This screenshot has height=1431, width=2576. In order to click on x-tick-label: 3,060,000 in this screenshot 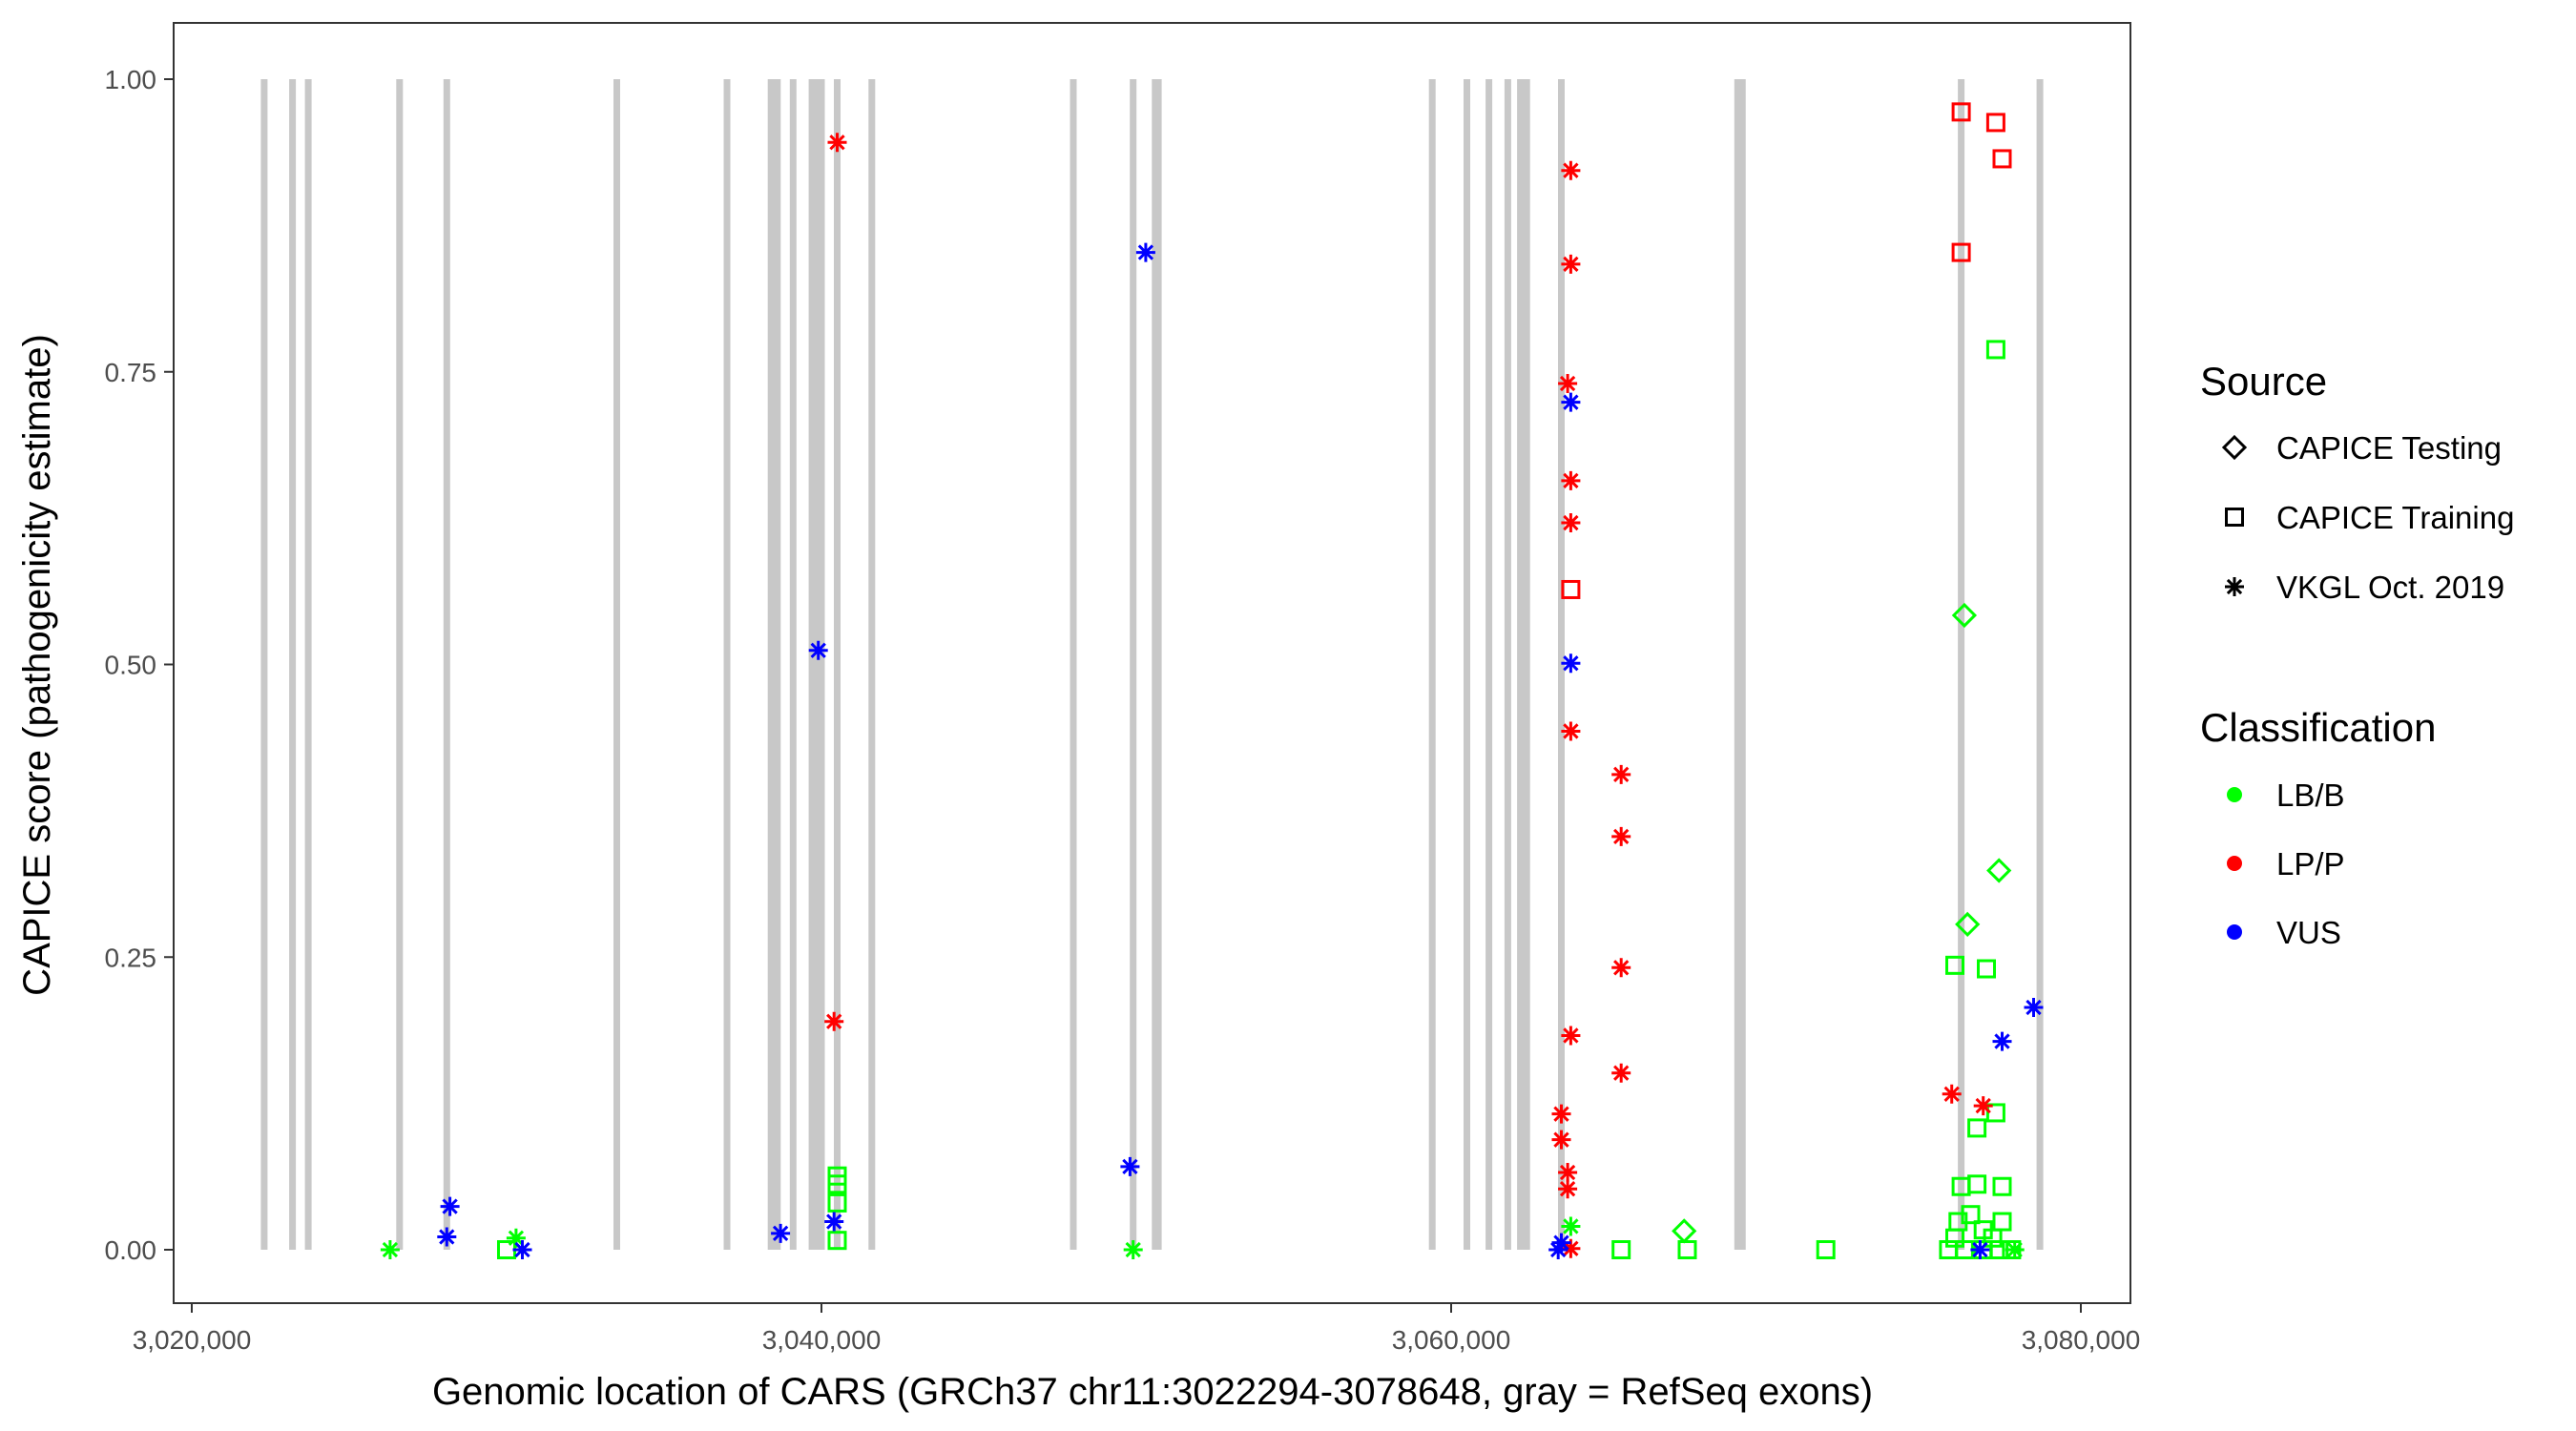, I will do `click(1451, 1340)`.